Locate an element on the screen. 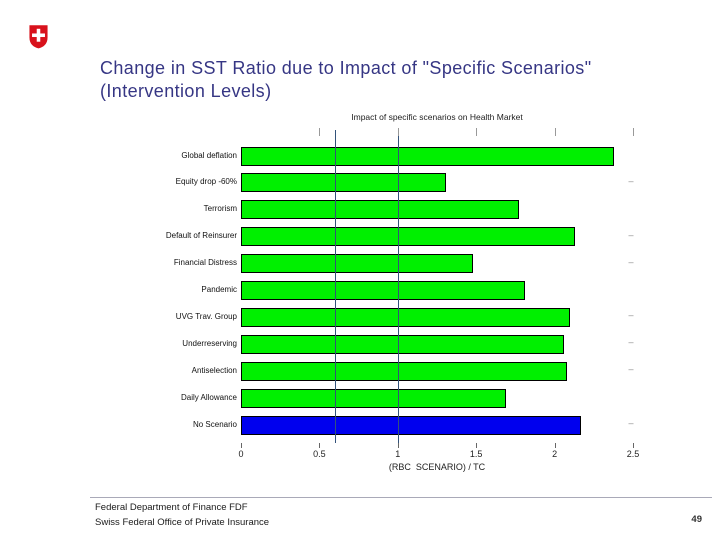  x-tick-label: 1.5 is located at coordinates (476, 454).